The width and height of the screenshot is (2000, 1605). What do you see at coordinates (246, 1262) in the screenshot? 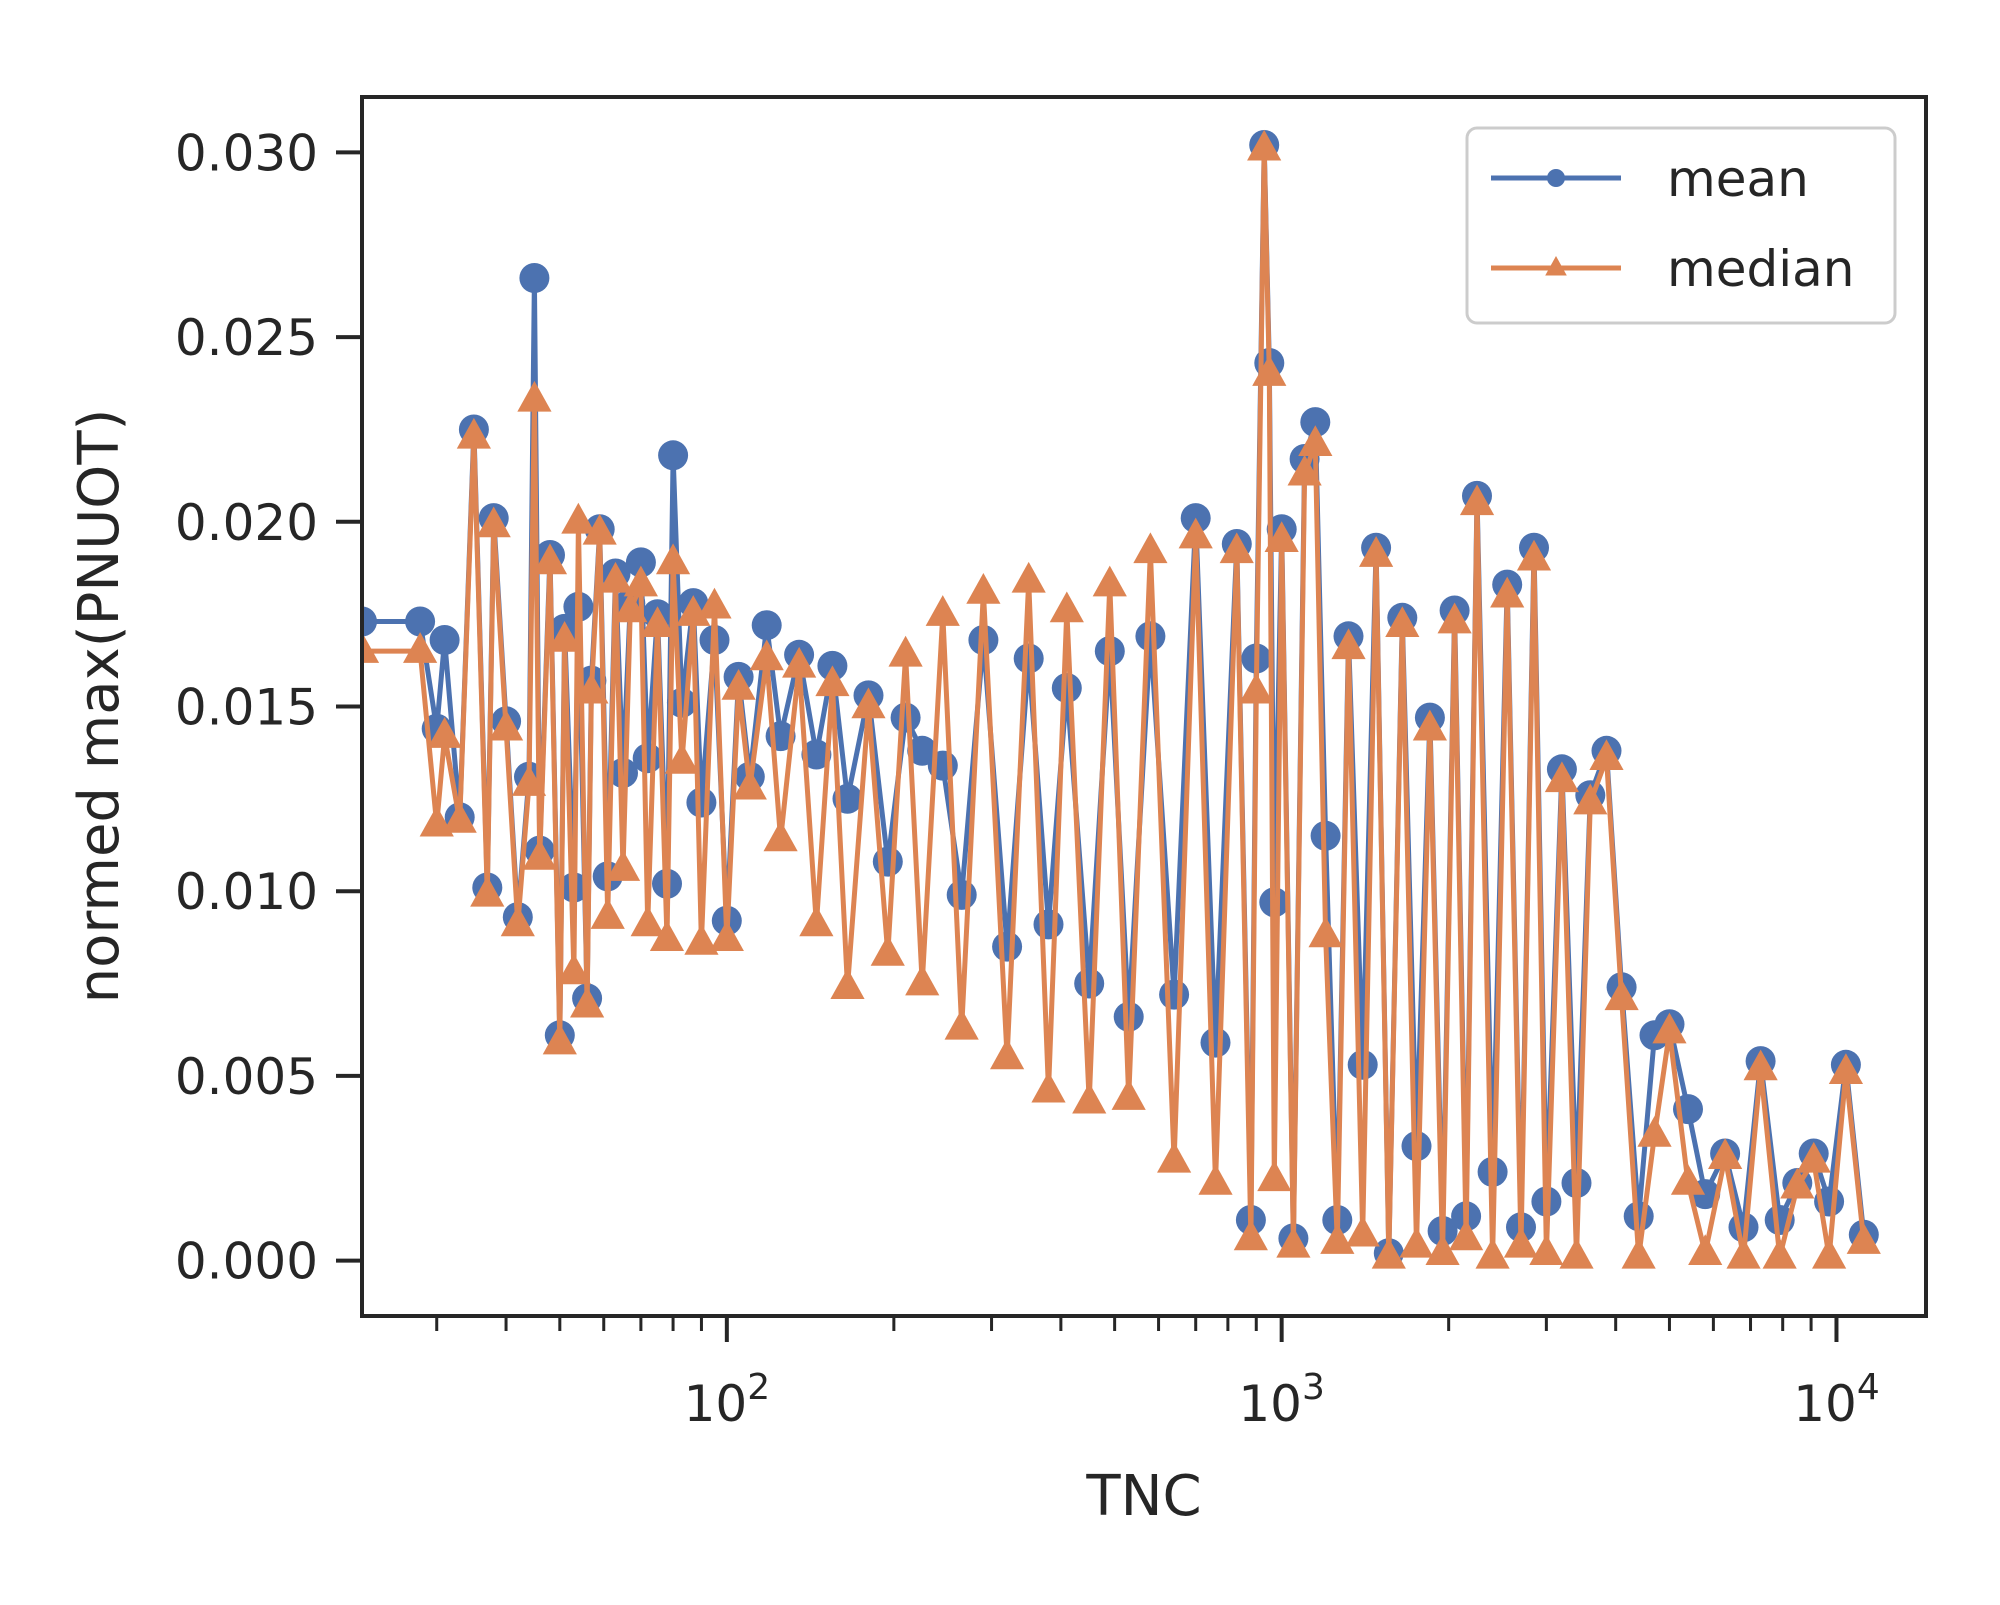
I see `y-tick-label: 0.000` at bounding box center [246, 1262].